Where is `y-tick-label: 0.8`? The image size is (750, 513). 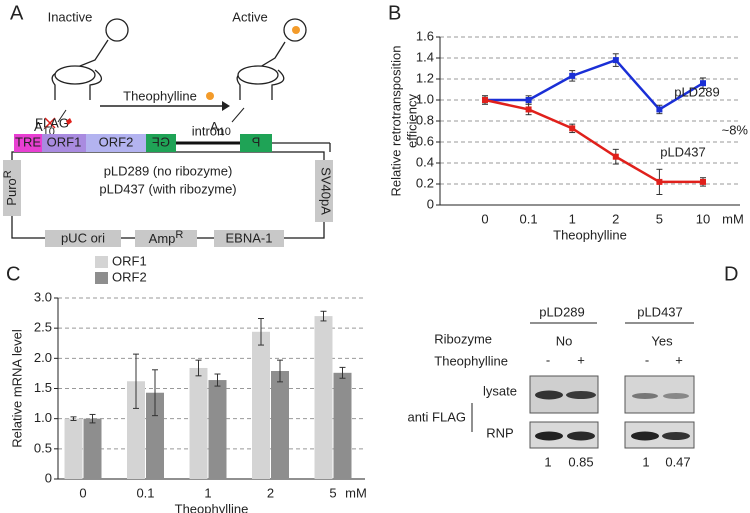
y-tick-label: 0.8 is located at coordinates (425, 119).